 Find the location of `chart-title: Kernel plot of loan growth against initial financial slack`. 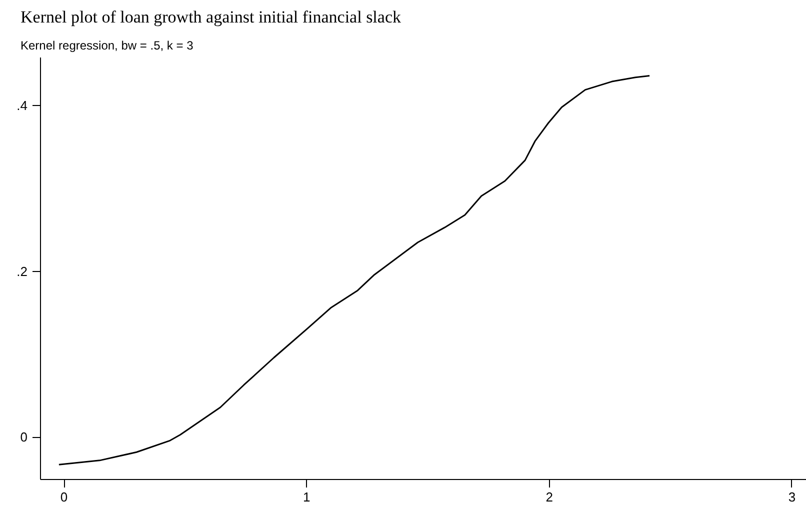

chart-title: Kernel plot of loan growth against initial financial slack is located at coordinates (211, 17).